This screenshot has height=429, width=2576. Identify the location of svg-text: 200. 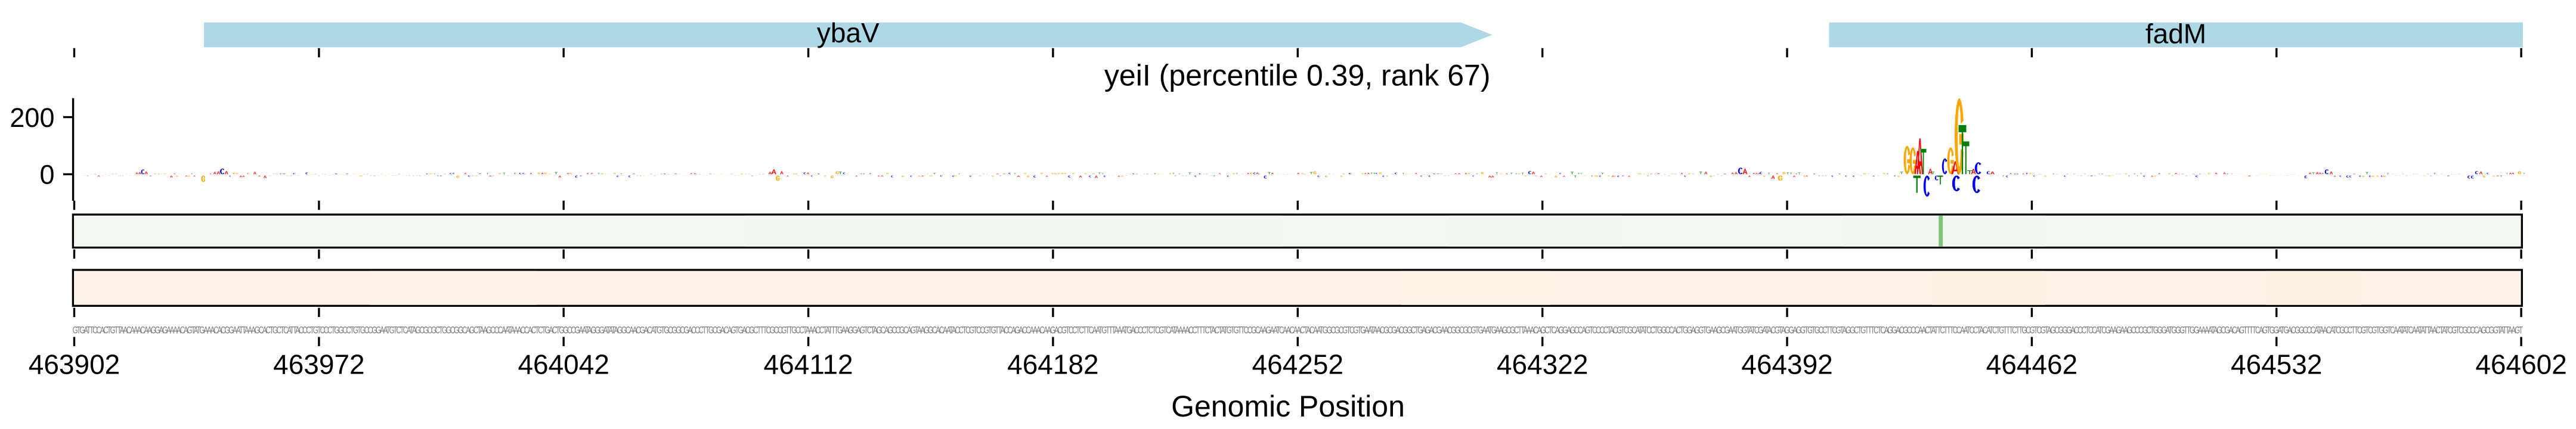
(32, 117).